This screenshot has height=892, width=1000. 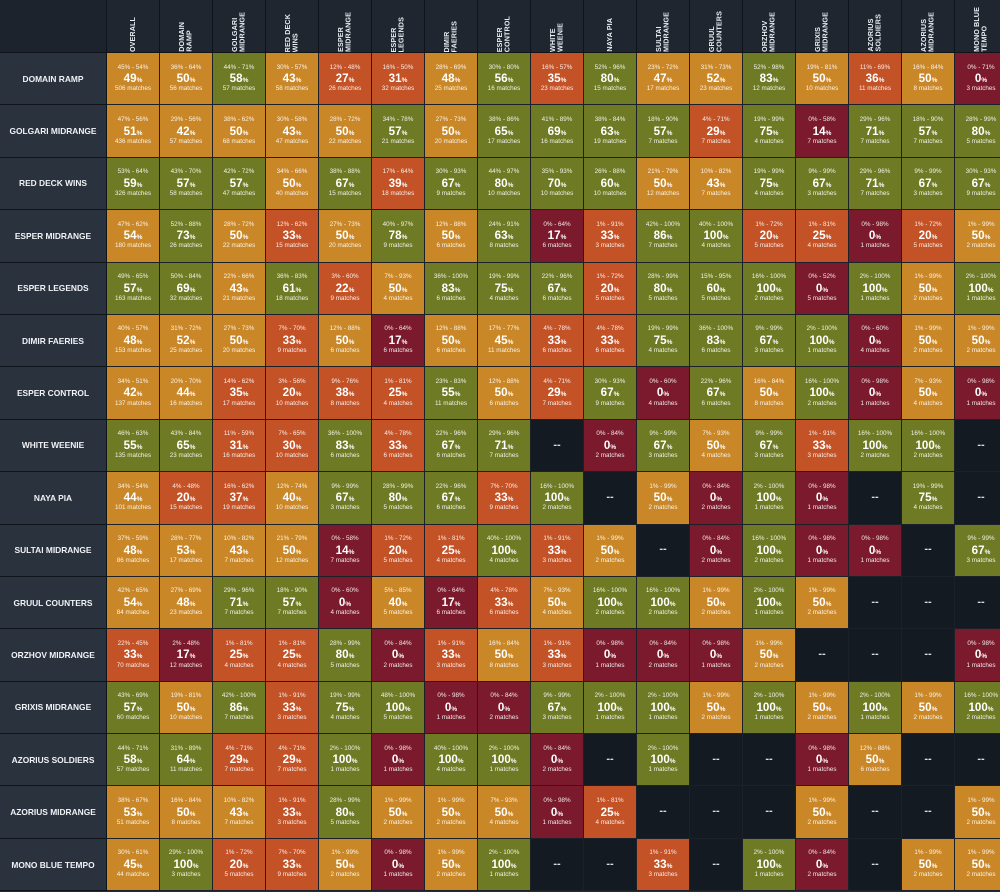 What do you see at coordinates (239, 603) in the screenshot?
I see `matchup-cell: 29% - 96% 71% 7 matches` at bounding box center [239, 603].